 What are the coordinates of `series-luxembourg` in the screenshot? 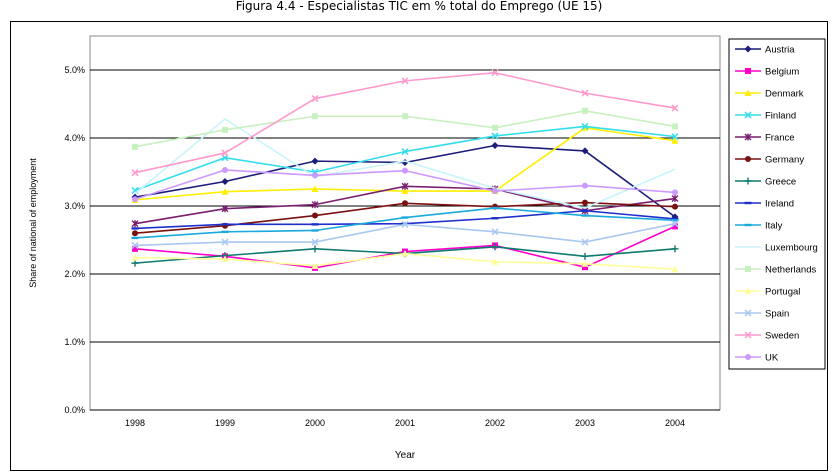 It's located at (405, 163).